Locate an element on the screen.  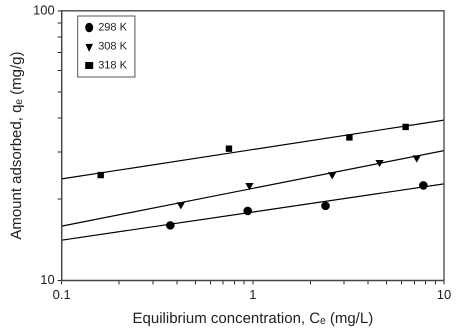
y-axis-title: Amount adsorbed, qₑ (mg/g) is located at coordinates (17, 146).